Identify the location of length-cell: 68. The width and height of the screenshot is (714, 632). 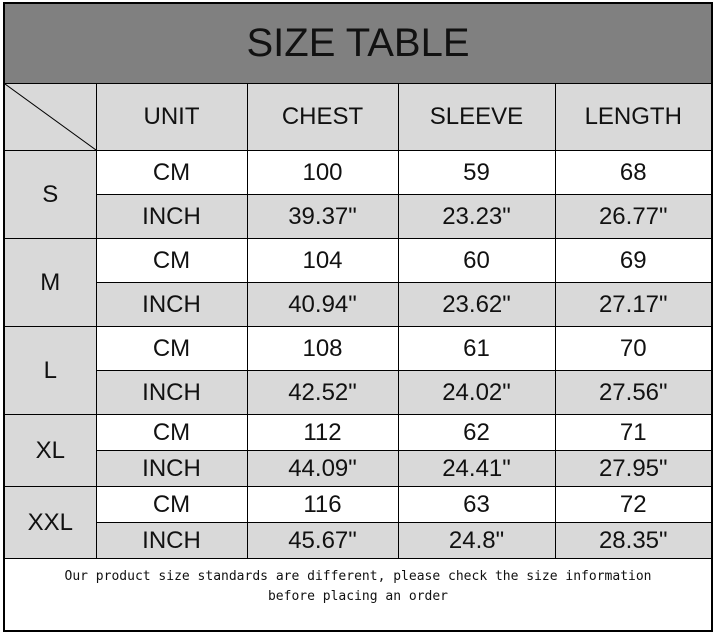
(632, 172).